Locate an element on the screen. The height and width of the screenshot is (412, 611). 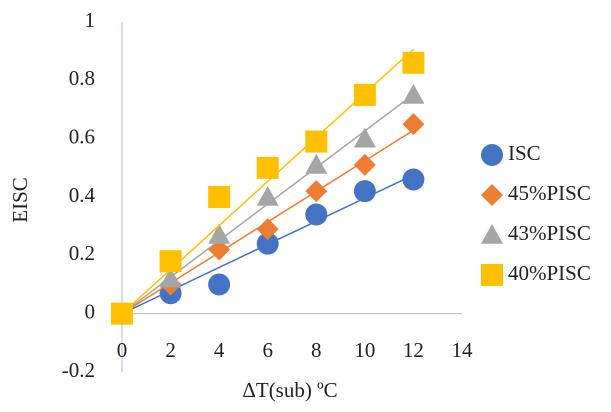
y-tick-label: -0.2 is located at coordinates (78, 370).